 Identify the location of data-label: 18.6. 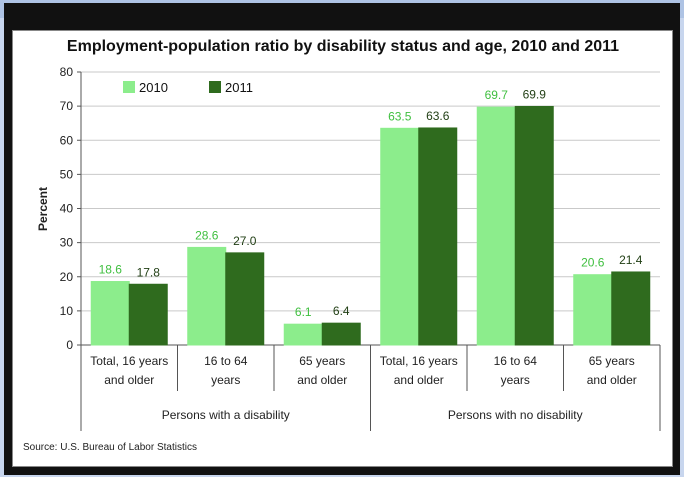
(111, 270).